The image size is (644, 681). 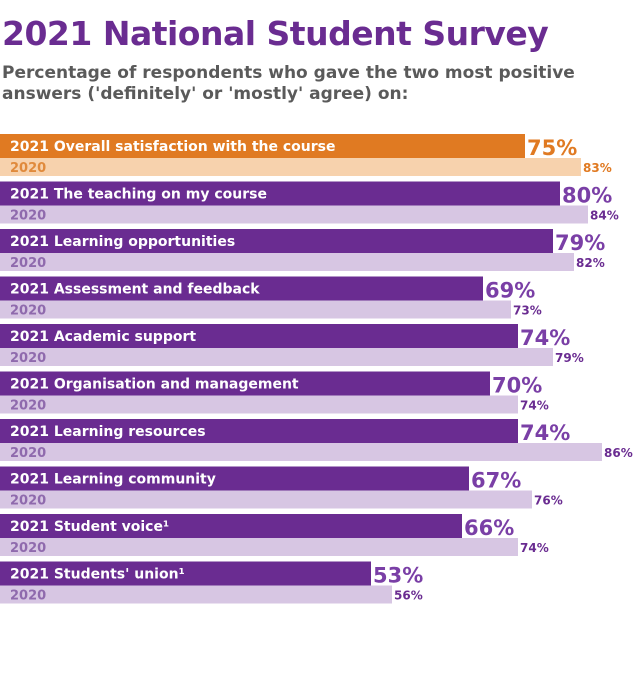 What do you see at coordinates (618, 453) in the screenshot?
I see `data-label-2020: 86%` at bounding box center [618, 453].